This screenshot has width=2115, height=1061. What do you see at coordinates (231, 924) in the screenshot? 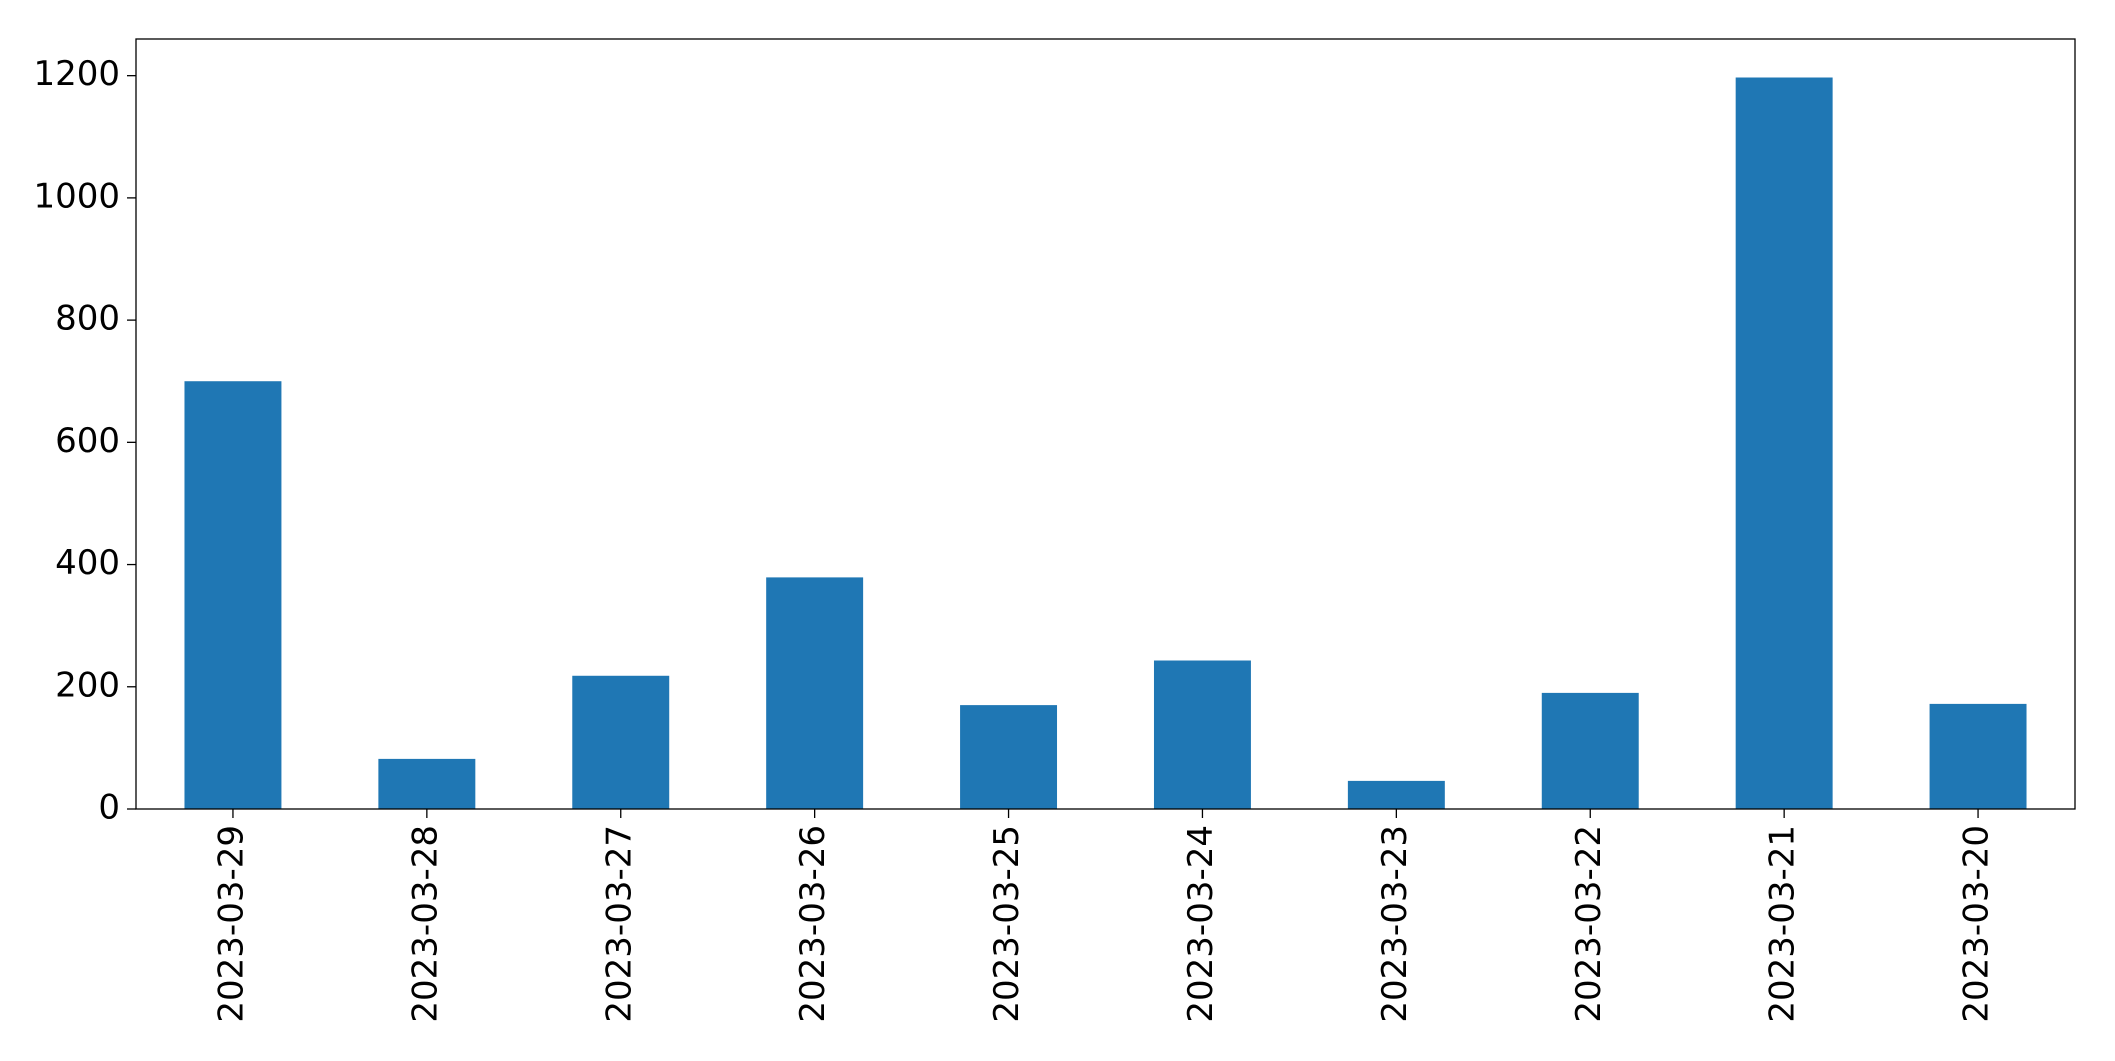
I see `x-tick-label: 2023-03-29` at bounding box center [231, 924].